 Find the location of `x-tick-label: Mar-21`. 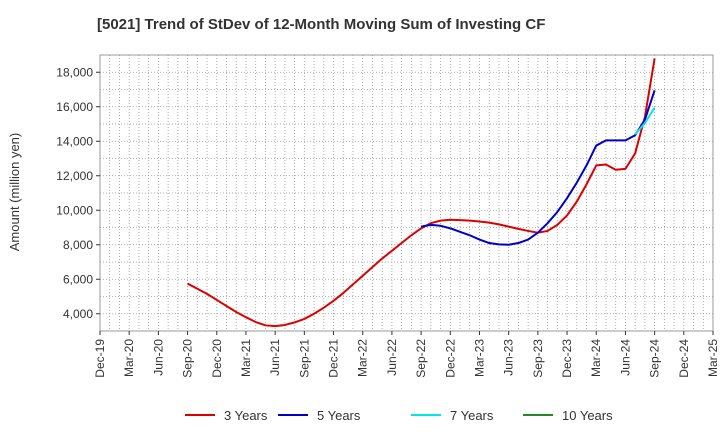

x-tick-label: Mar-21 is located at coordinates (246, 358).